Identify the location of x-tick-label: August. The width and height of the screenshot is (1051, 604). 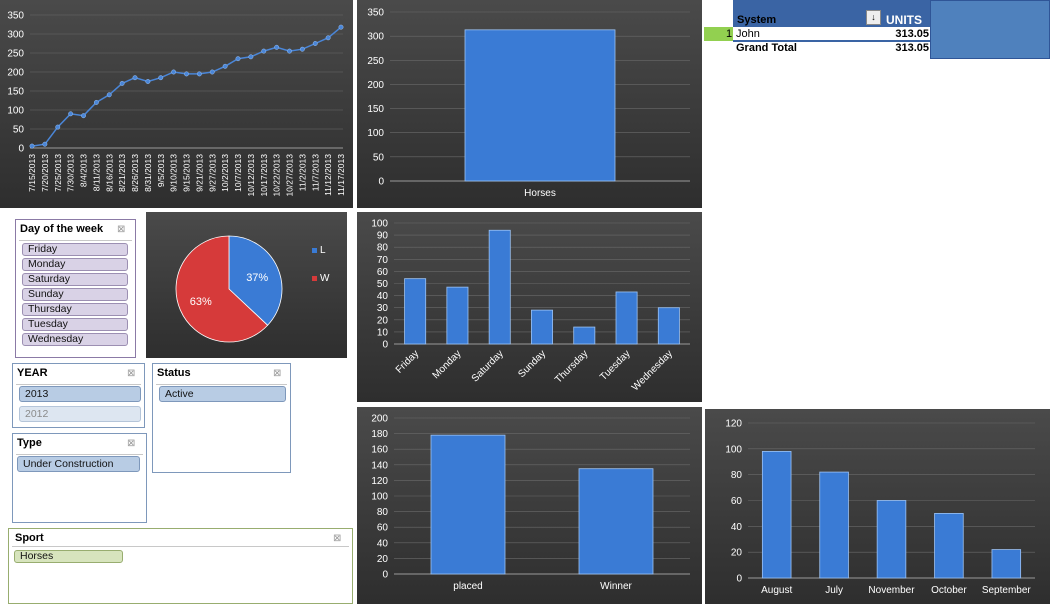
(776, 590).